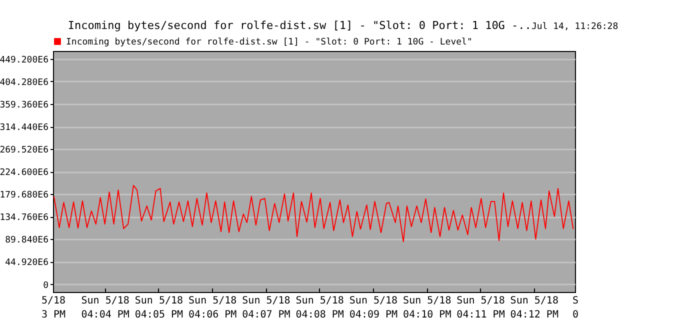  I want to click on x-tick-label: Sun 5/18 04:04 PM, so click(105, 308).